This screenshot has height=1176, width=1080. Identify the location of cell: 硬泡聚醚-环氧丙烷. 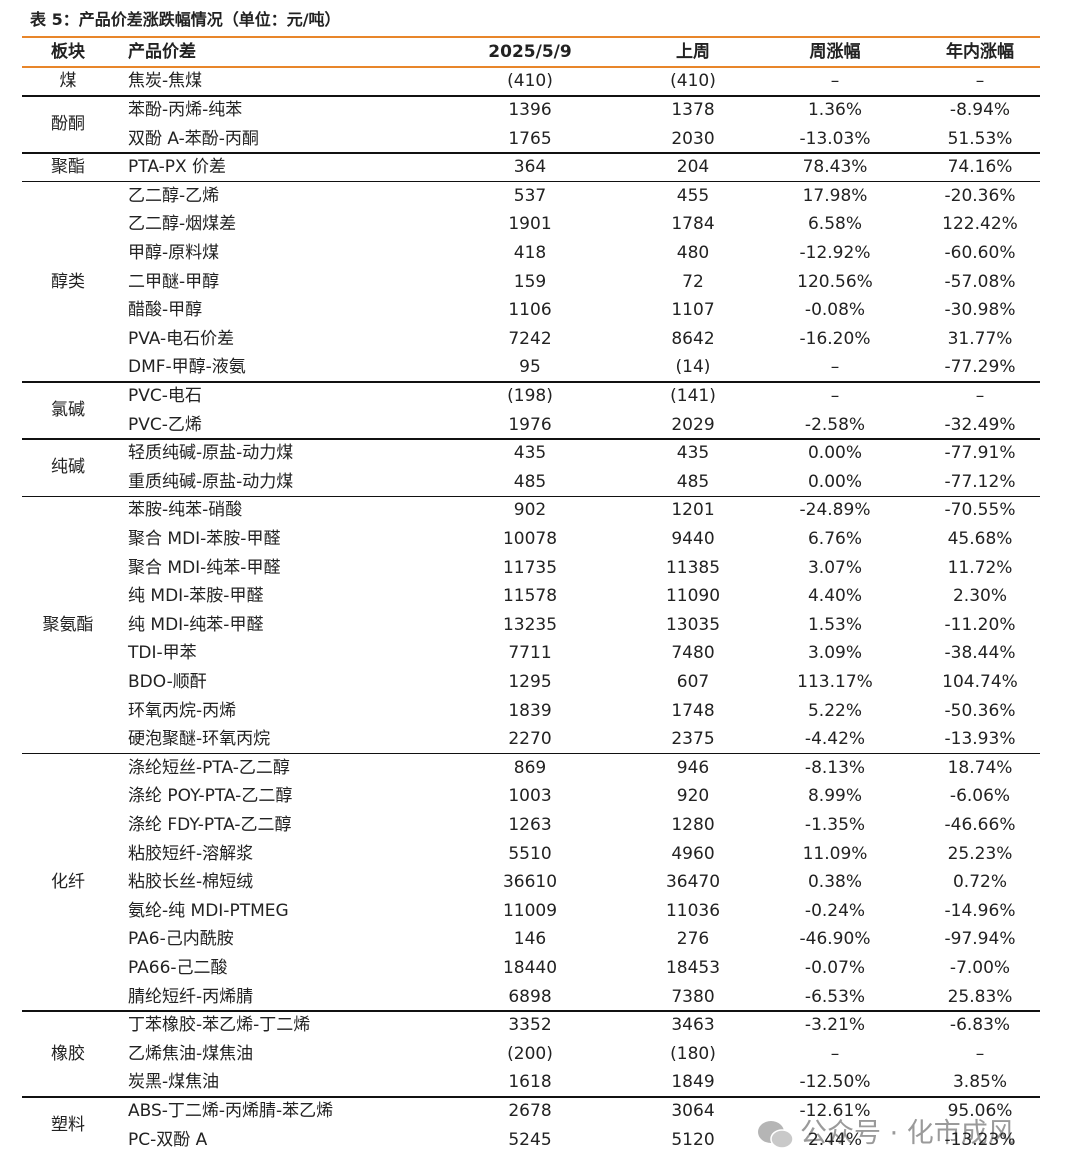
(199, 739).